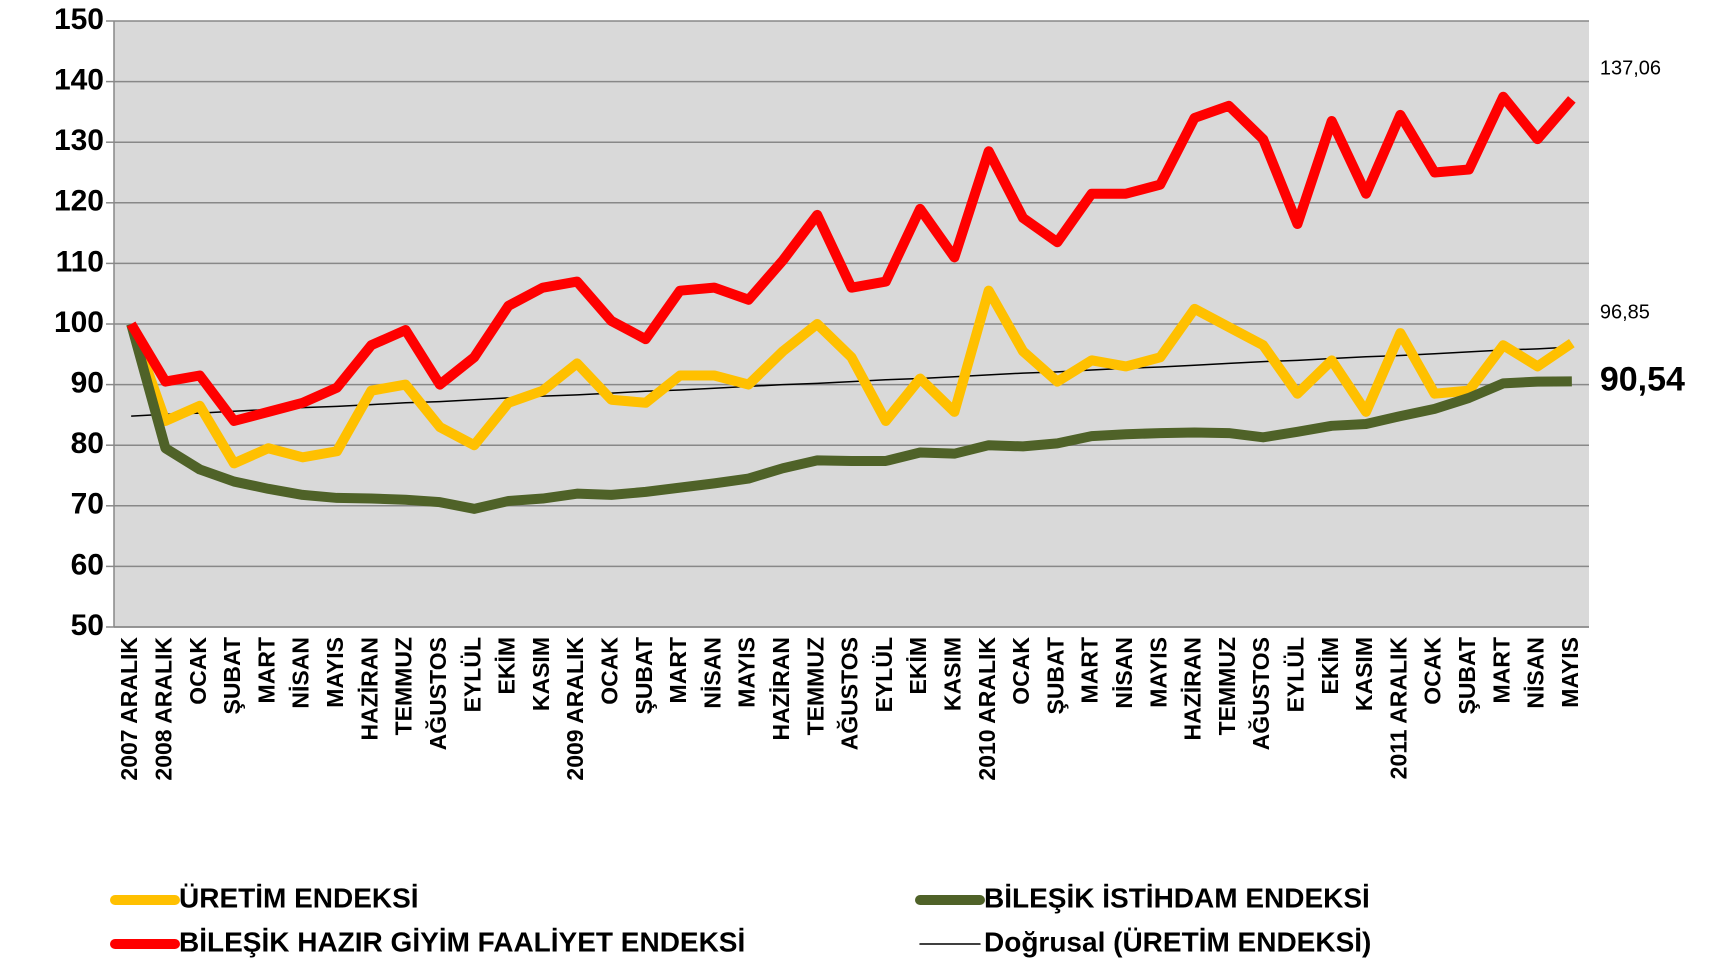  I want to click on x-tick-label: 2008 ARALIK, so click(164, 709).